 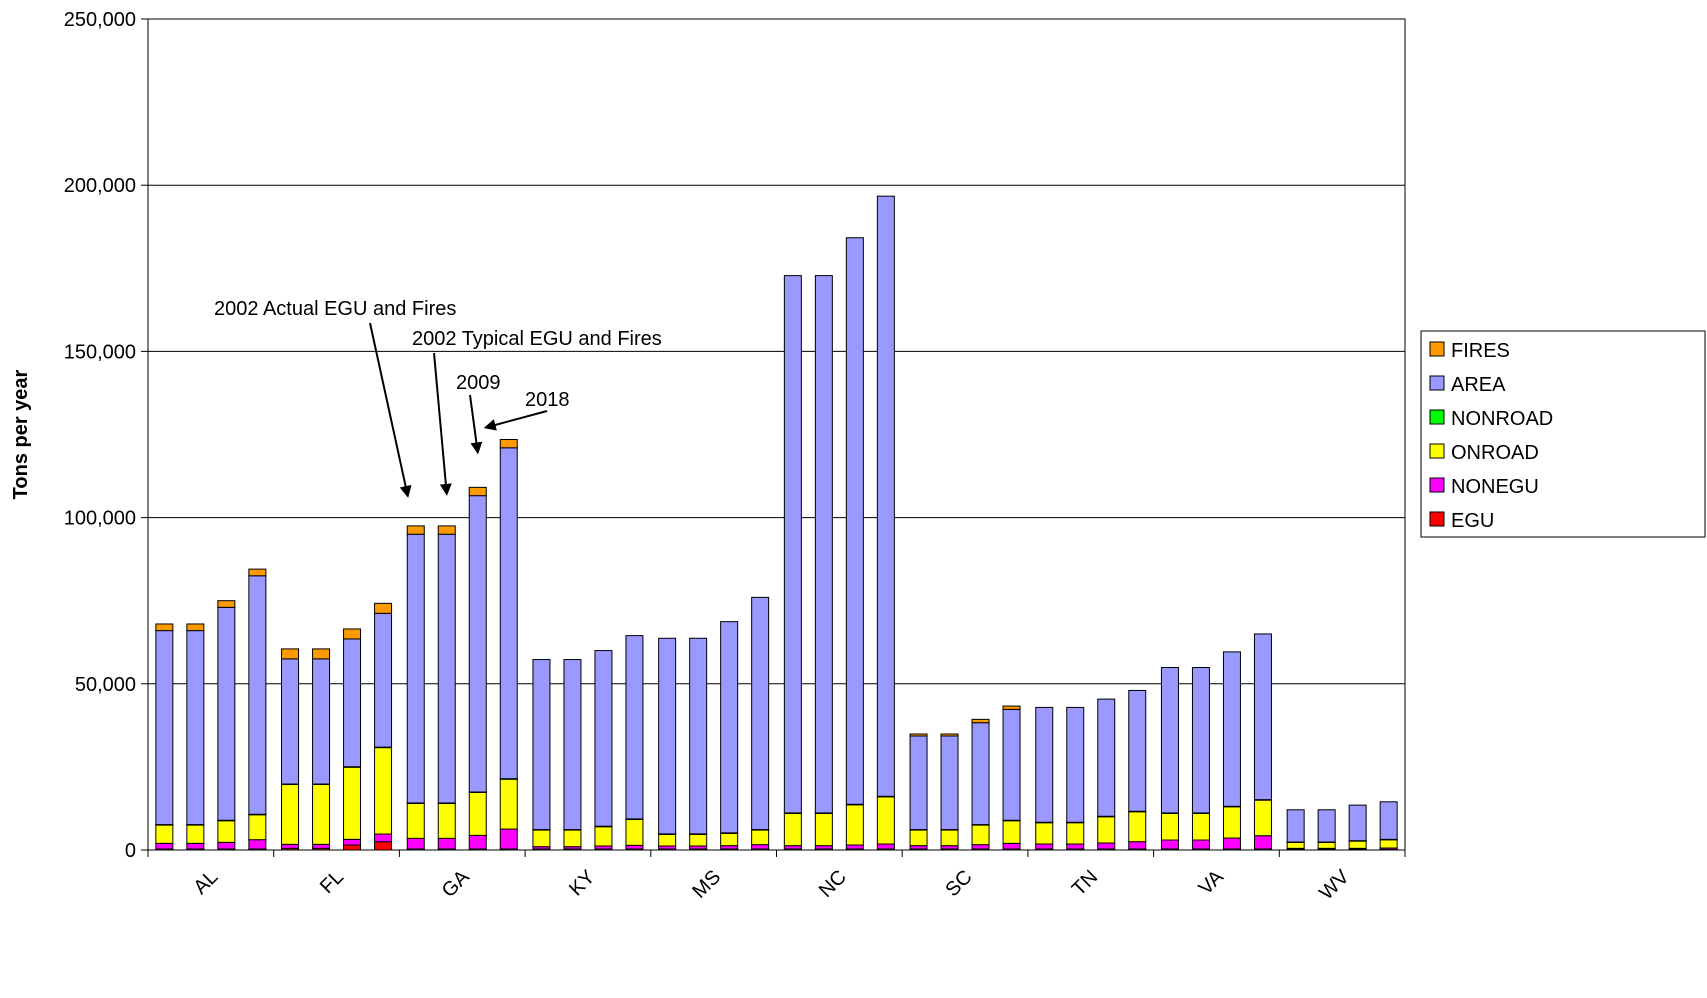 I want to click on legend-label-fires: FIRES, so click(x=1480, y=351).